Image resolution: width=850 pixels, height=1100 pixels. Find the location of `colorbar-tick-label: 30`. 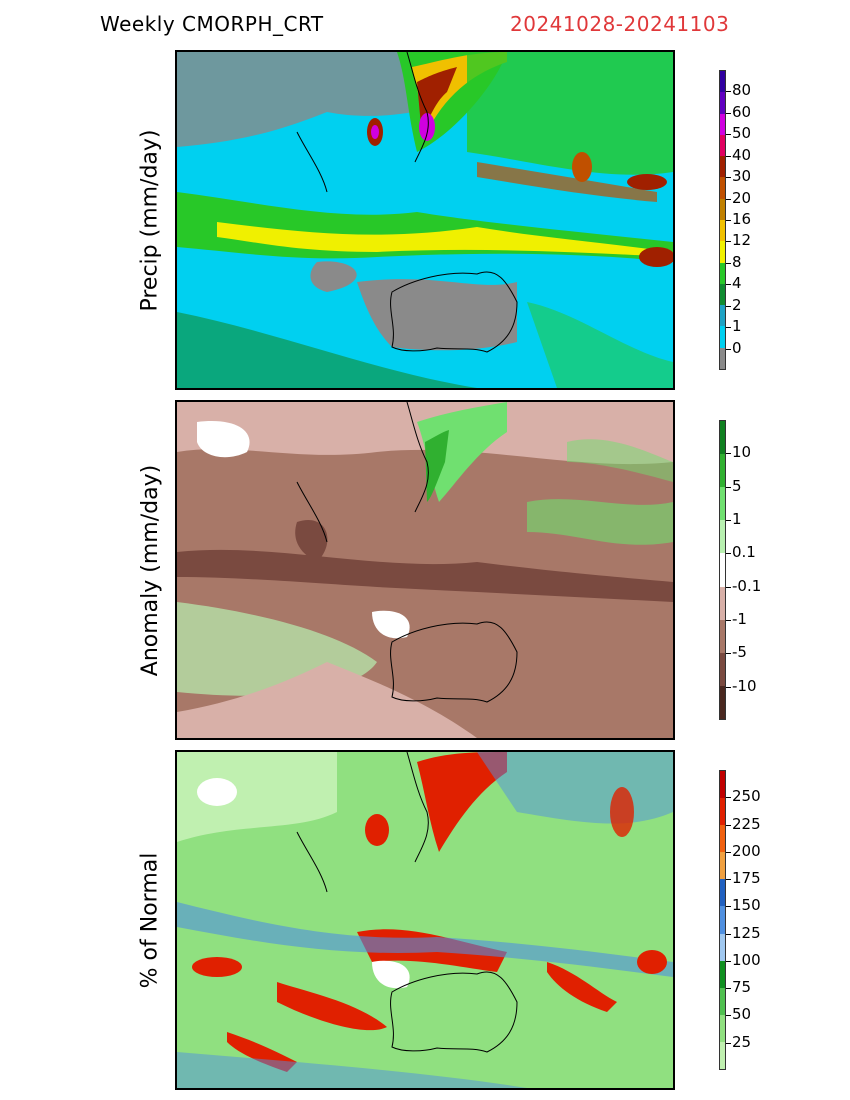

colorbar-tick-label: 30 is located at coordinates (742, 176).